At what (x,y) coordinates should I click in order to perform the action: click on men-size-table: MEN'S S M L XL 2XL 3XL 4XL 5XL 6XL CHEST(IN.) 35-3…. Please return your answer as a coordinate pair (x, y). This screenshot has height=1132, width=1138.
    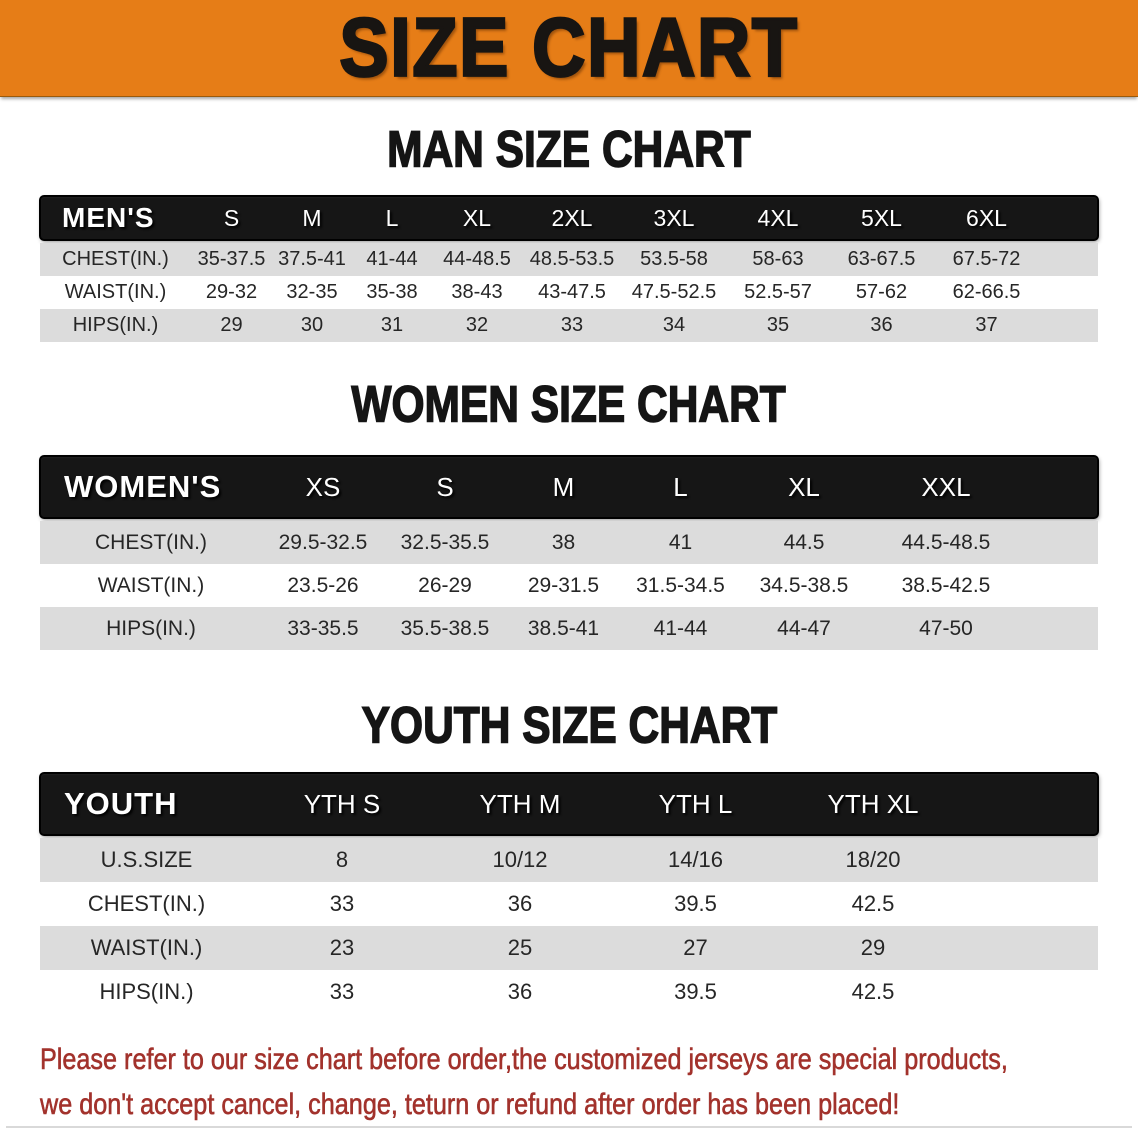
    Looking at the image, I should click on (569, 268).